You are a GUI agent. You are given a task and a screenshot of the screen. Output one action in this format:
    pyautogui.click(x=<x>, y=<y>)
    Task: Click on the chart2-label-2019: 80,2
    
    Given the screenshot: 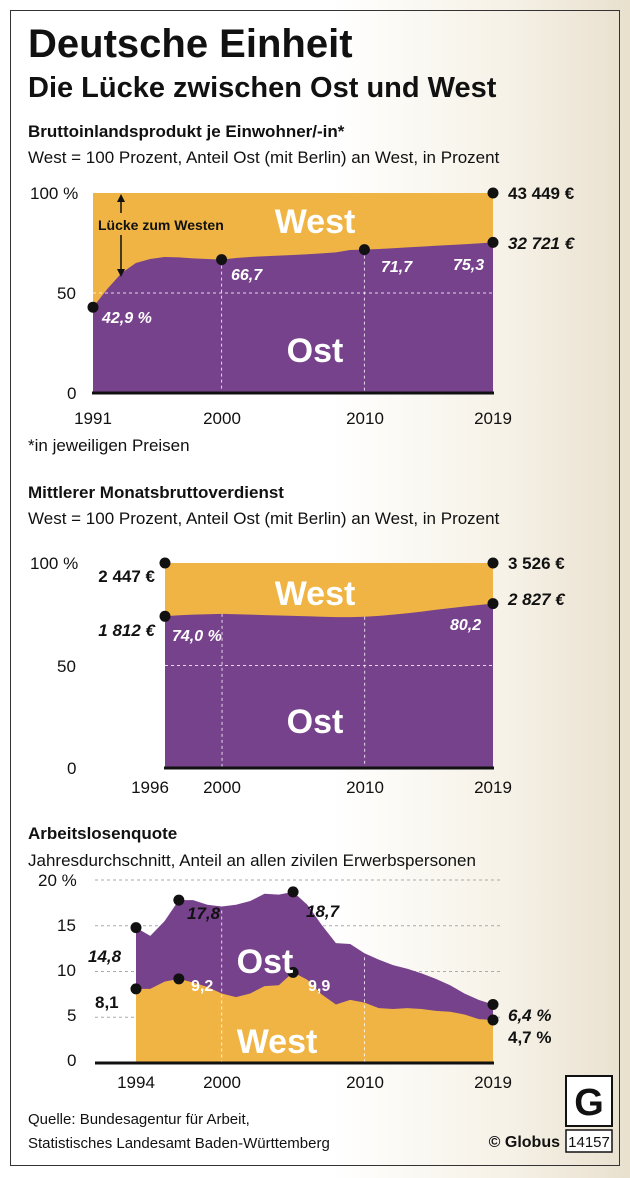 What is the action you would take?
    pyautogui.click(x=465, y=625)
    